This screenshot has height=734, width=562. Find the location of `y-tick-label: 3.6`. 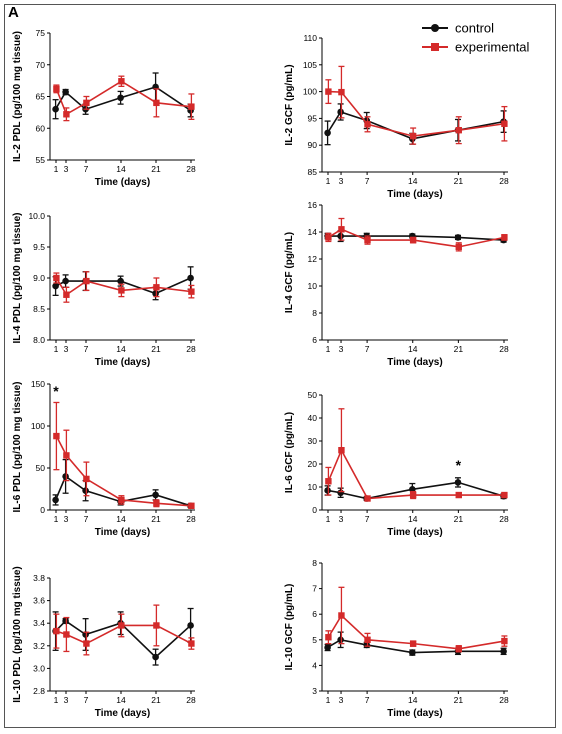

y-tick-label: 3.6 is located at coordinates (39, 601).